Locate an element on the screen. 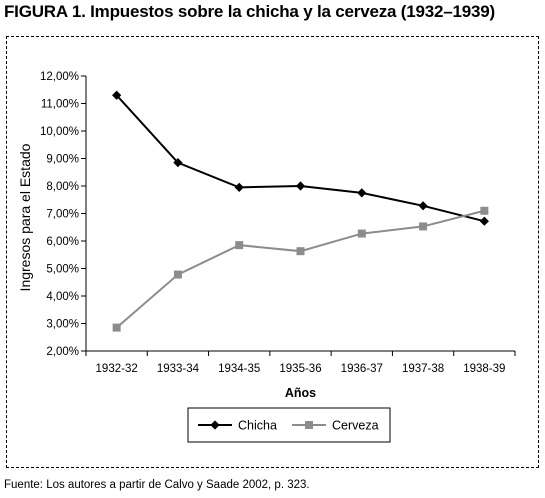 The height and width of the screenshot is (498, 545). legend-label: Cerveza is located at coordinates (355, 426).